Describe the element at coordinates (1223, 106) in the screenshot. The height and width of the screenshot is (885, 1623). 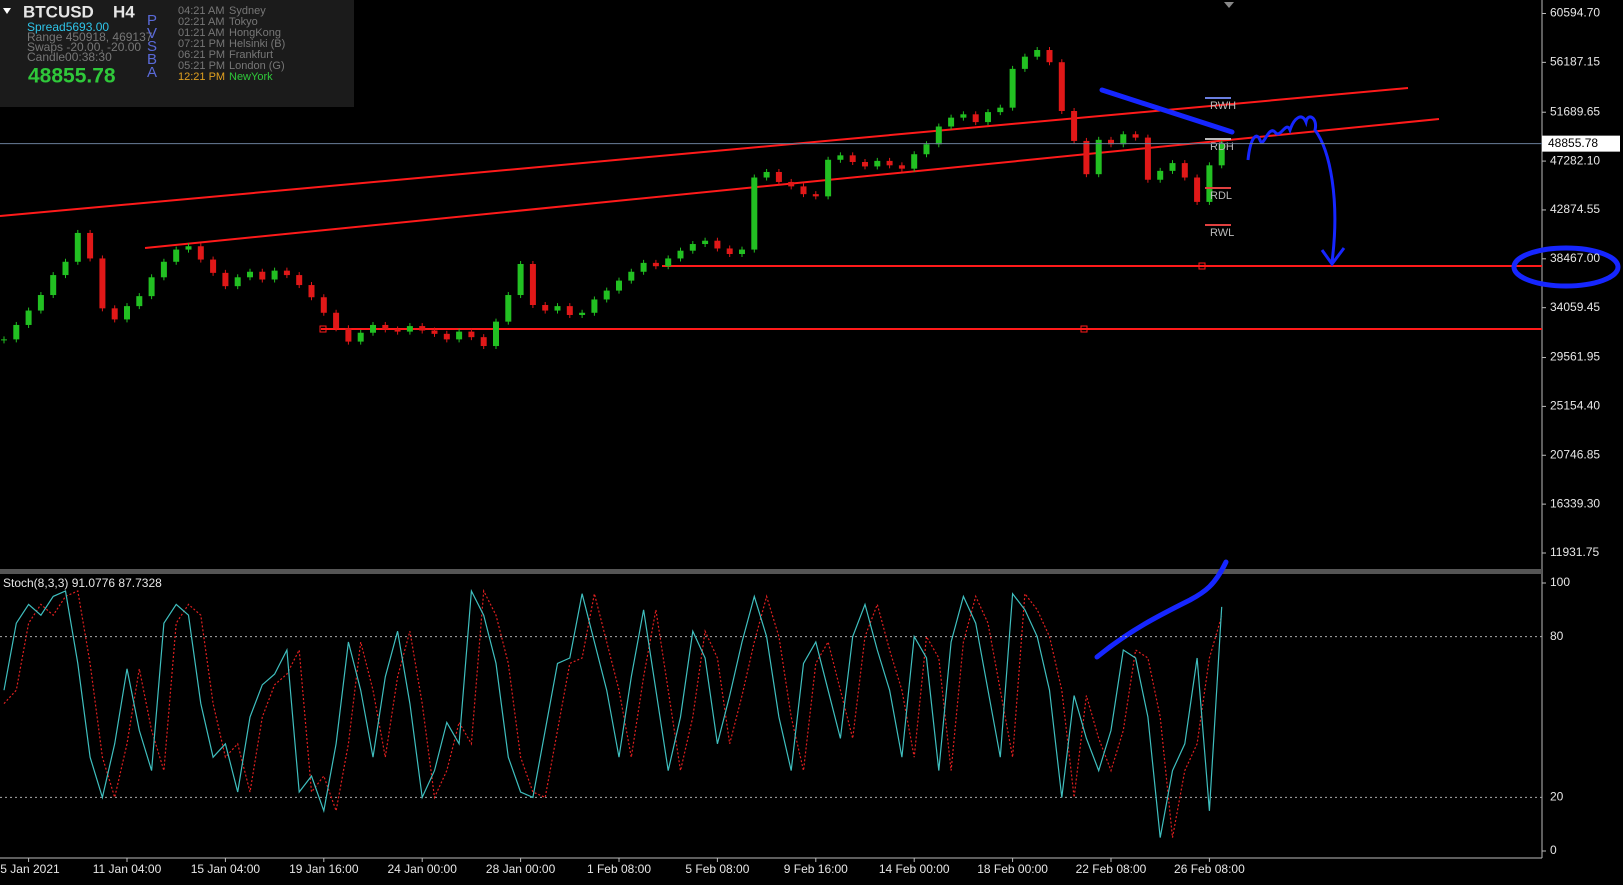
I see `pivot-label: RWH` at that location.